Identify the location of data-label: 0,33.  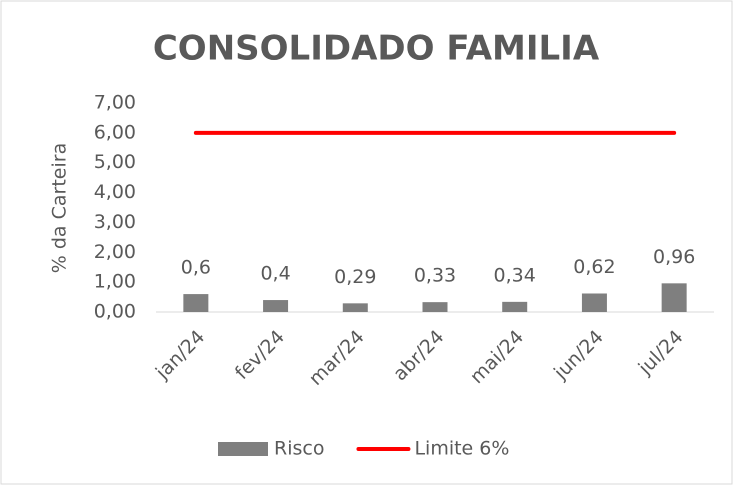
(435, 276).